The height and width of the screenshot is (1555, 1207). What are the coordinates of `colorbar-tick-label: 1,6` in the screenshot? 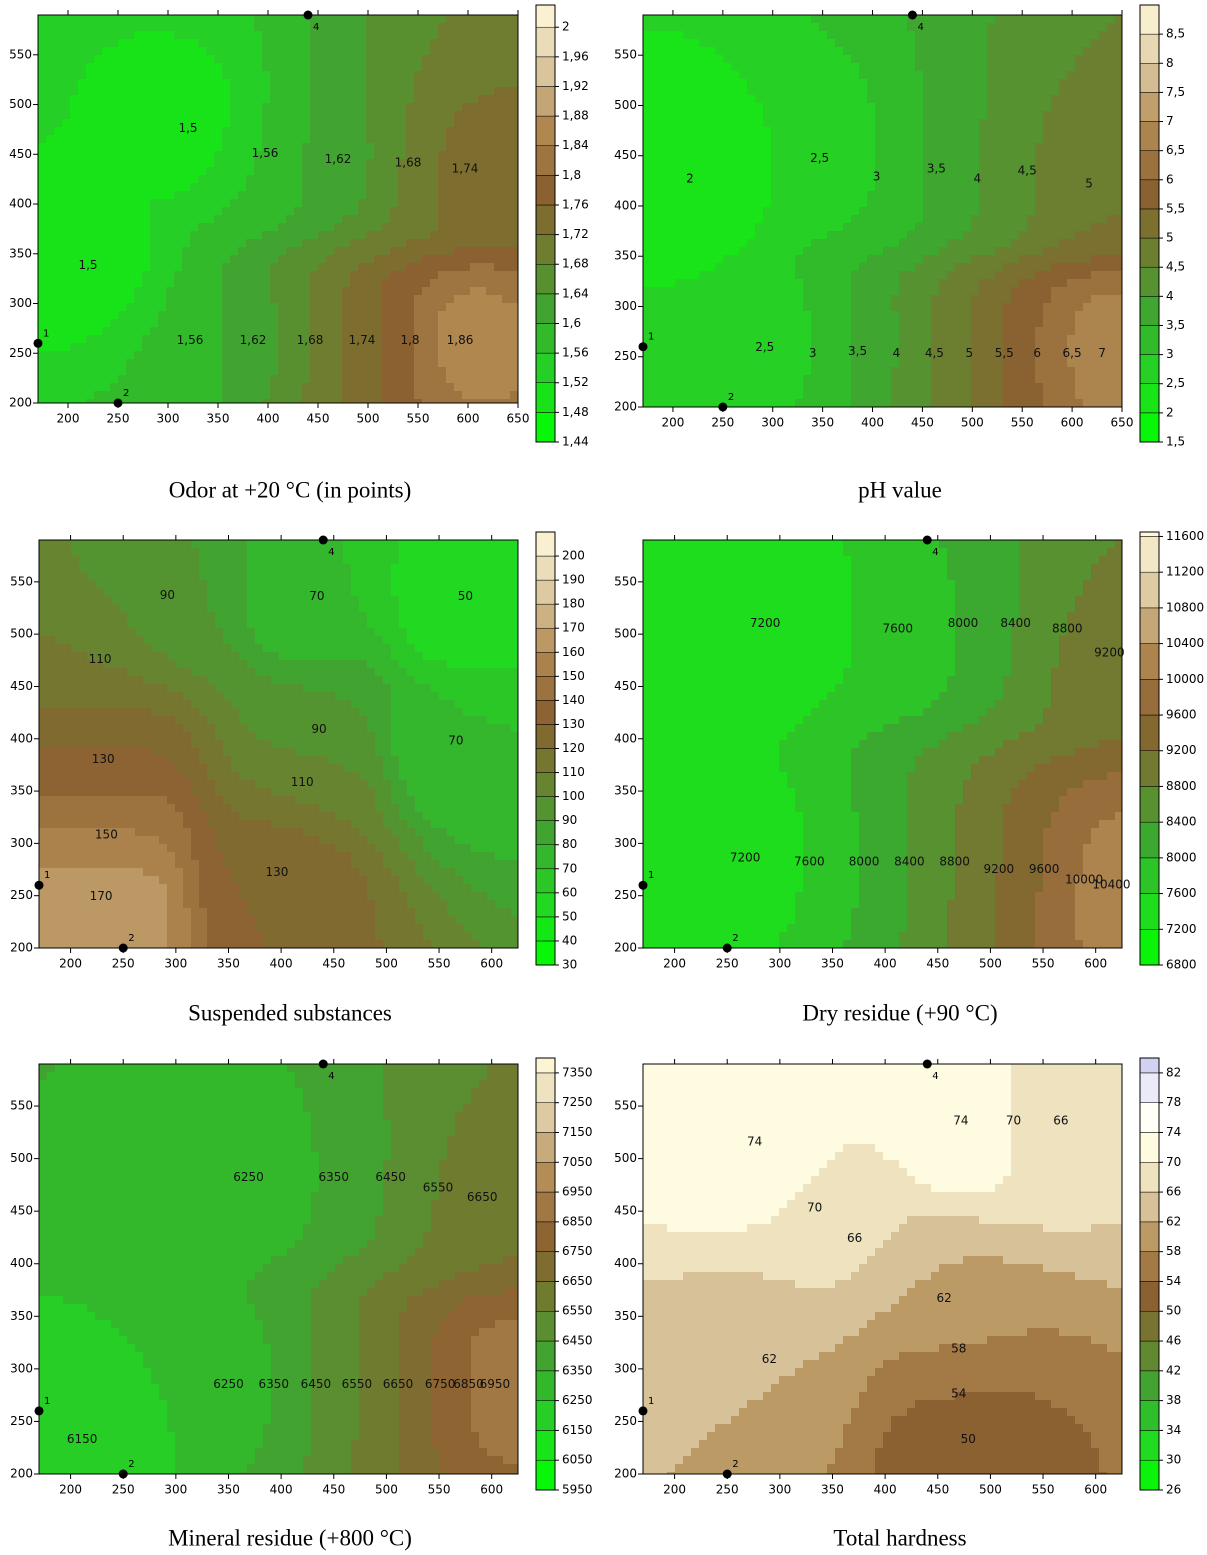 It's located at (571, 323).